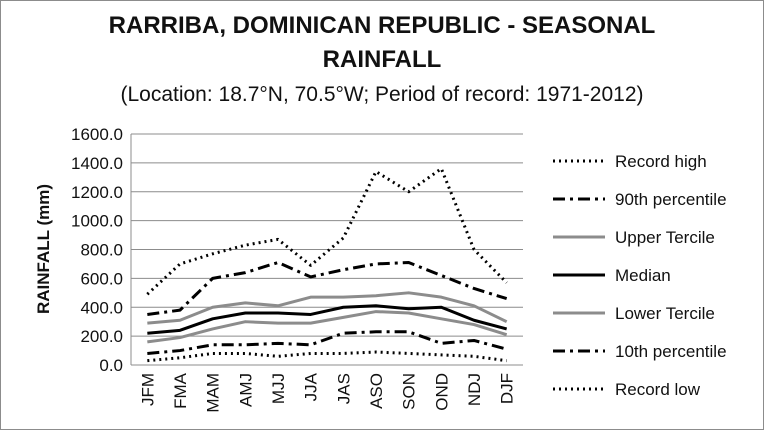 The height and width of the screenshot is (430, 764). Describe the element at coordinates (665, 313) in the screenshot. I see `legend-label: Lower Tercile` at that location.